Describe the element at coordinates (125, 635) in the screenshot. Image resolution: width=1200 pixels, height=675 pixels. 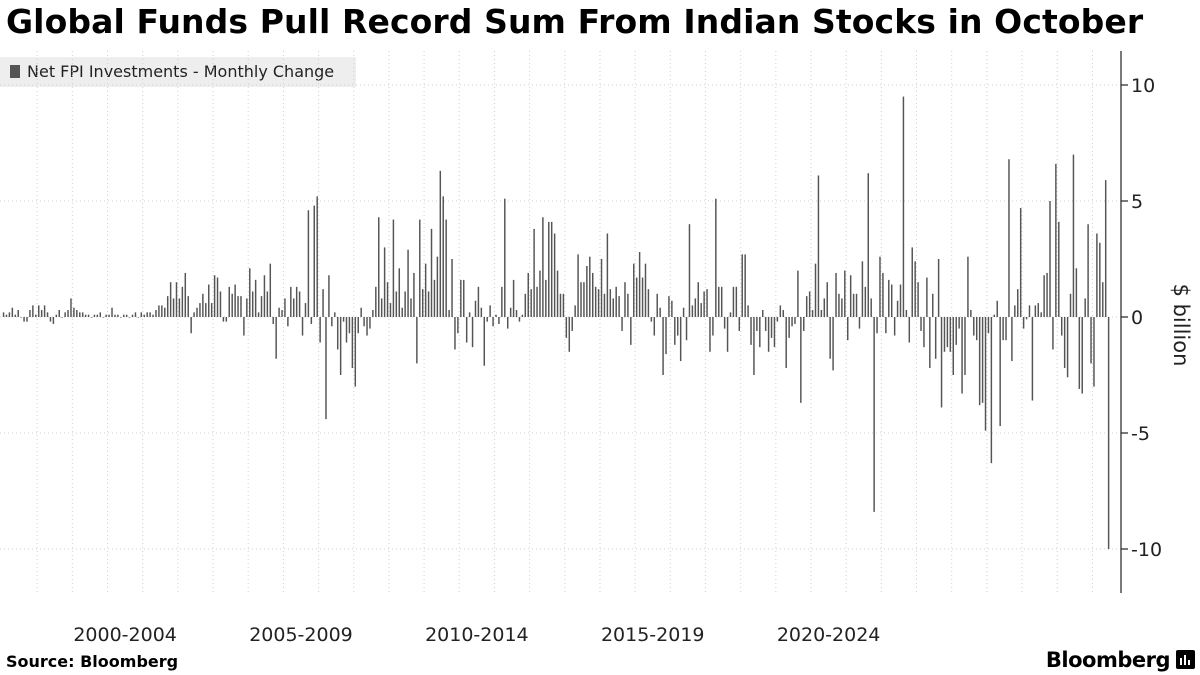
I see `x-tick-label: 2000-2004` at that location.